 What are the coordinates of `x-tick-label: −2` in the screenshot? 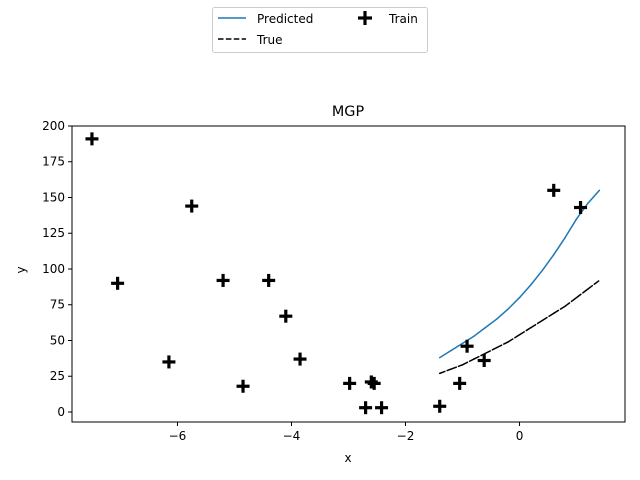 It's located at (406, 436).